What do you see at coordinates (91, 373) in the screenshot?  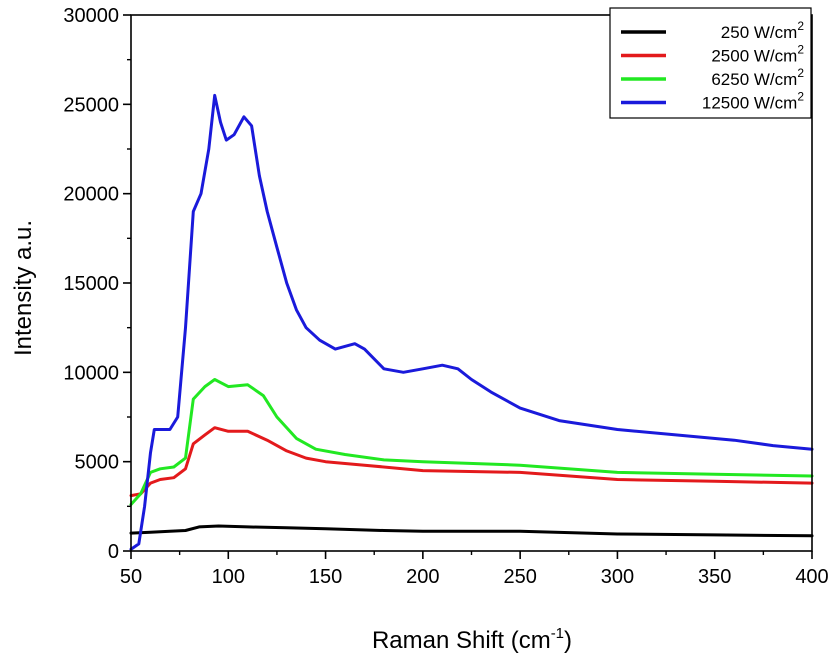 I see `y-tick-label: 10000` at bounding box center [91, 373].